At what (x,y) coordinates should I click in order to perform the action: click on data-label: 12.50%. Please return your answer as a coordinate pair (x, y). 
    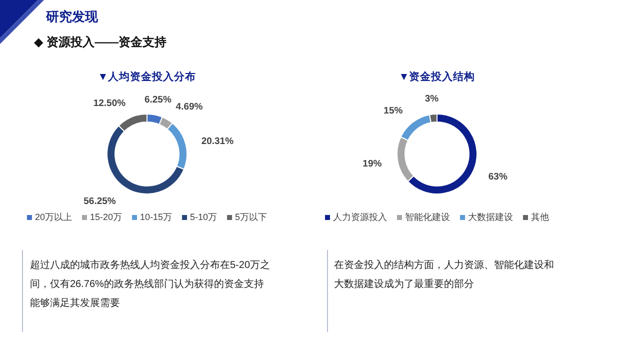
    Looking at the image, I should click on (109, 103).